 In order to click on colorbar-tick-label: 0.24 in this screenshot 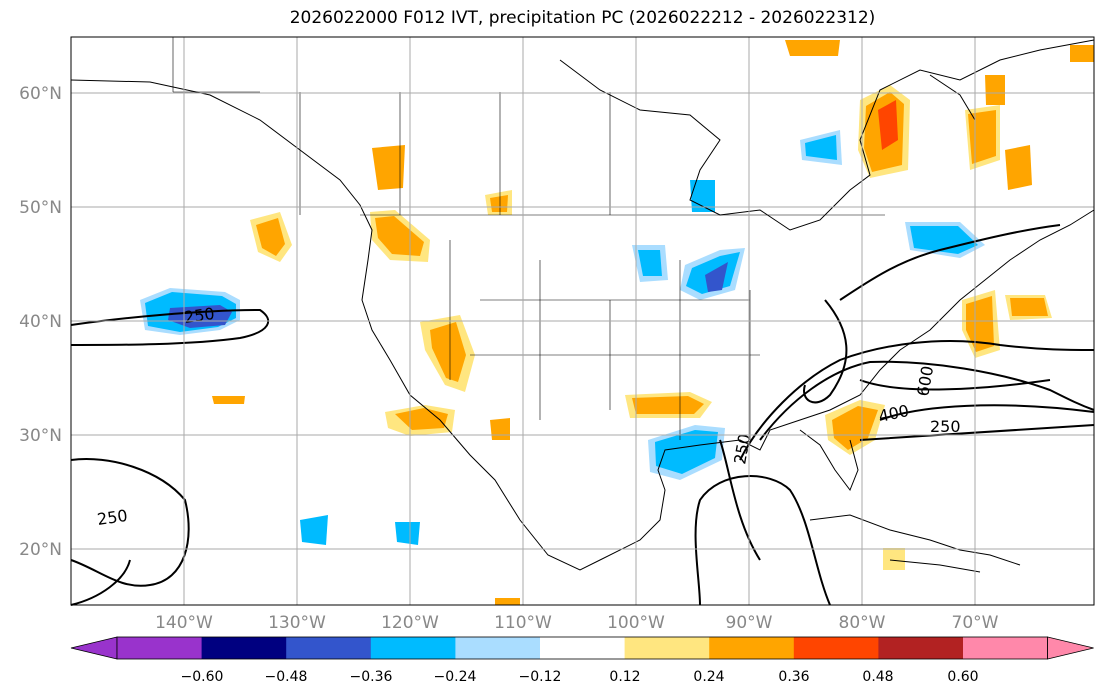, I will do `click(708, 677)`.